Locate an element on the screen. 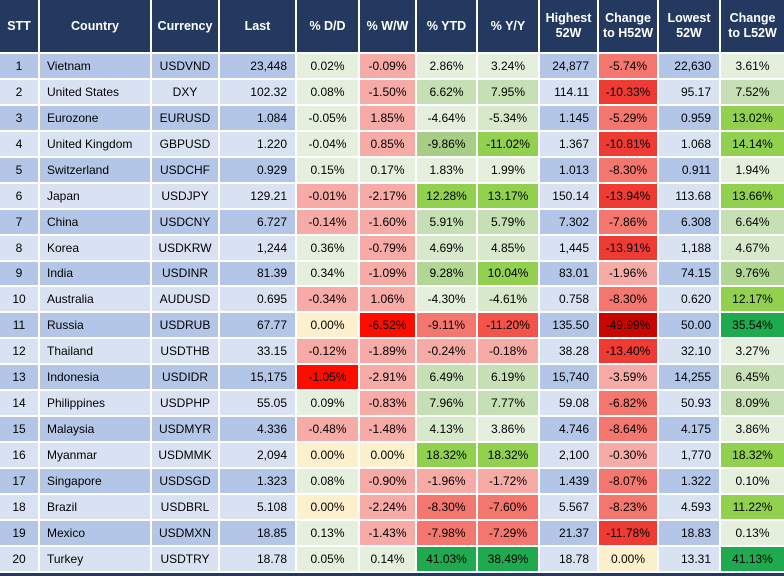 This screenshot has width=784, height=576. cell-ytd: 7.96% is located at coordinates (447, 404).